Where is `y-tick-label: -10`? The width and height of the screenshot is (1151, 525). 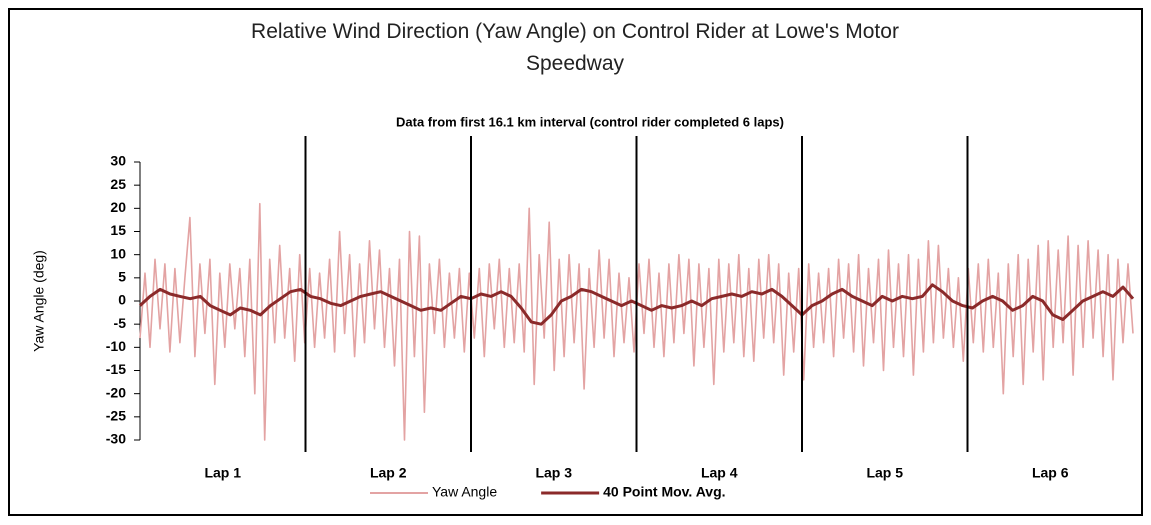
y-tick-label: -10 is located at coordinates (116, 346).